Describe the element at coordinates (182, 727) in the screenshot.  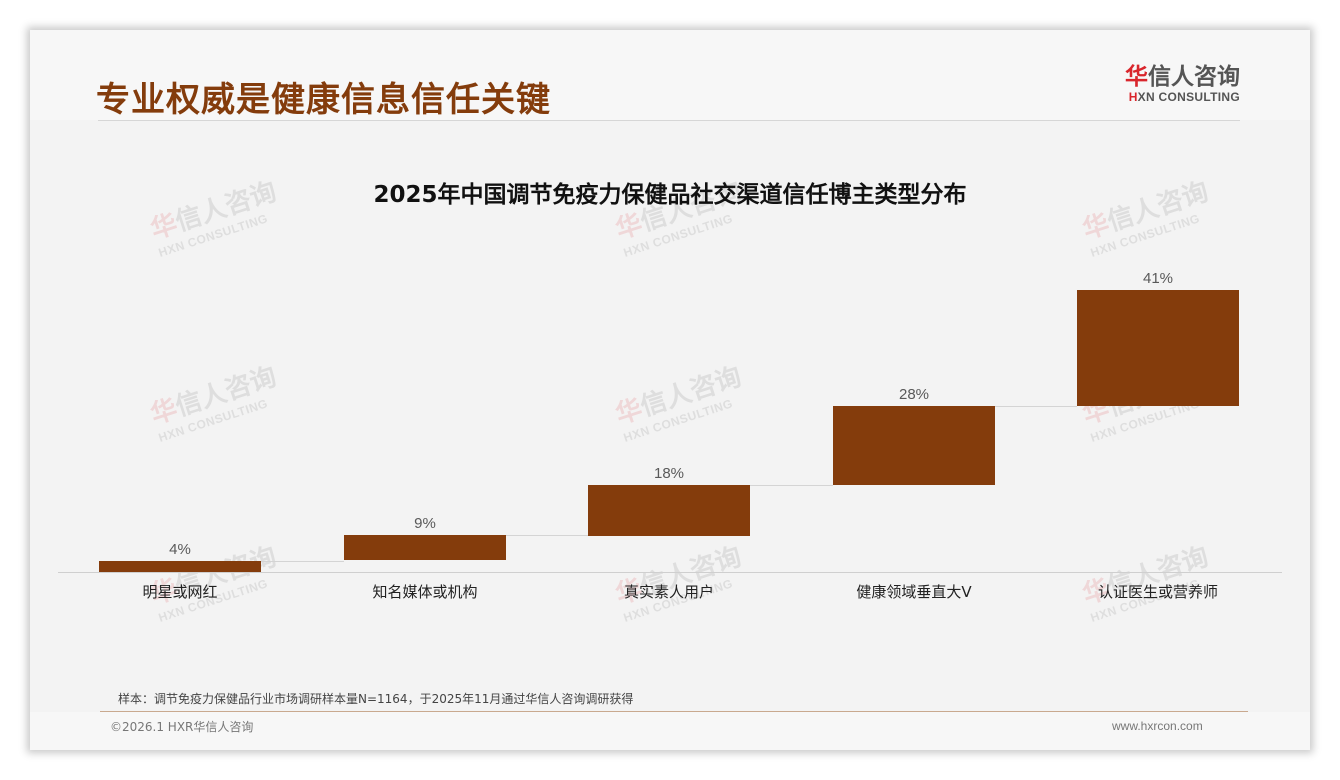
I see `copyright: ©2026.1 HXR华信人咨询` at that location.